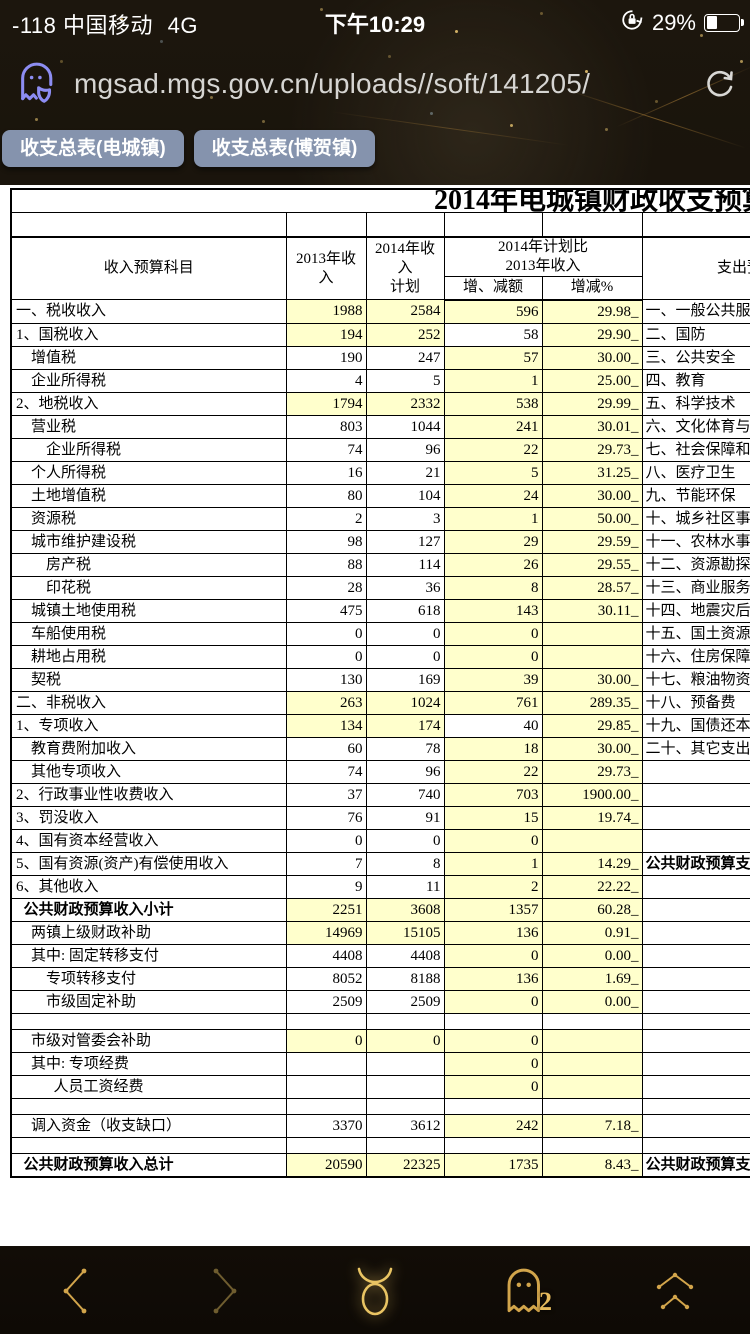  What do you see at coordinates (326, 863) in the screenshot?
I see `value-2013-cell: 7` at bounding box center [326, 863].